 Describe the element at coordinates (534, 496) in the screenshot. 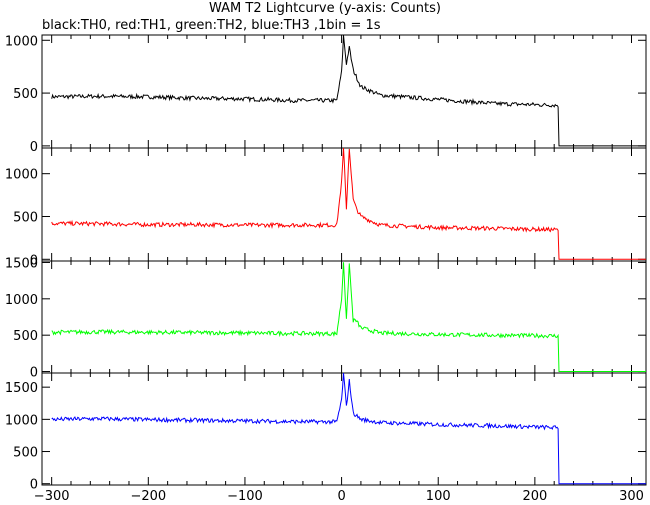

I see `x-tick-label: 200` at that location.